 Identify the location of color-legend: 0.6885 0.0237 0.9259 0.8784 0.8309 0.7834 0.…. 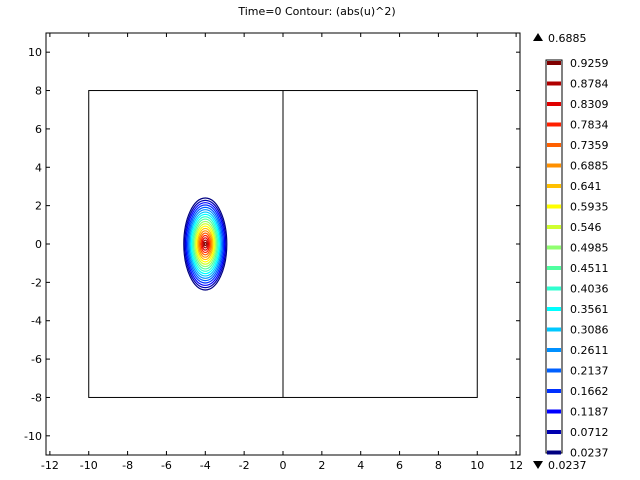
(571, 252).